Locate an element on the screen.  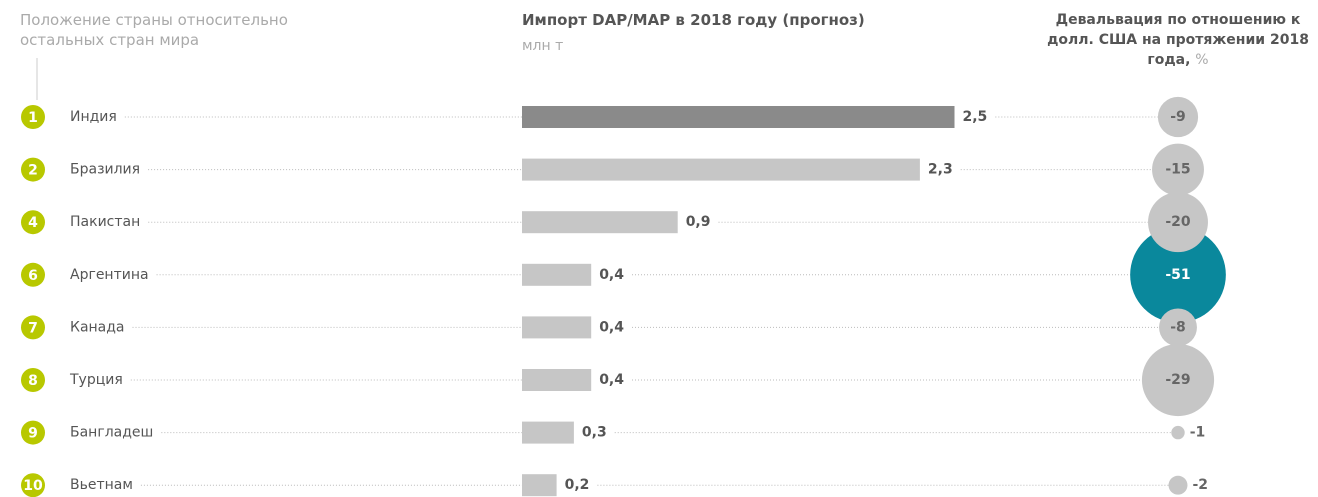
country-label: Вьетнам is located at coordinates (101, 485).